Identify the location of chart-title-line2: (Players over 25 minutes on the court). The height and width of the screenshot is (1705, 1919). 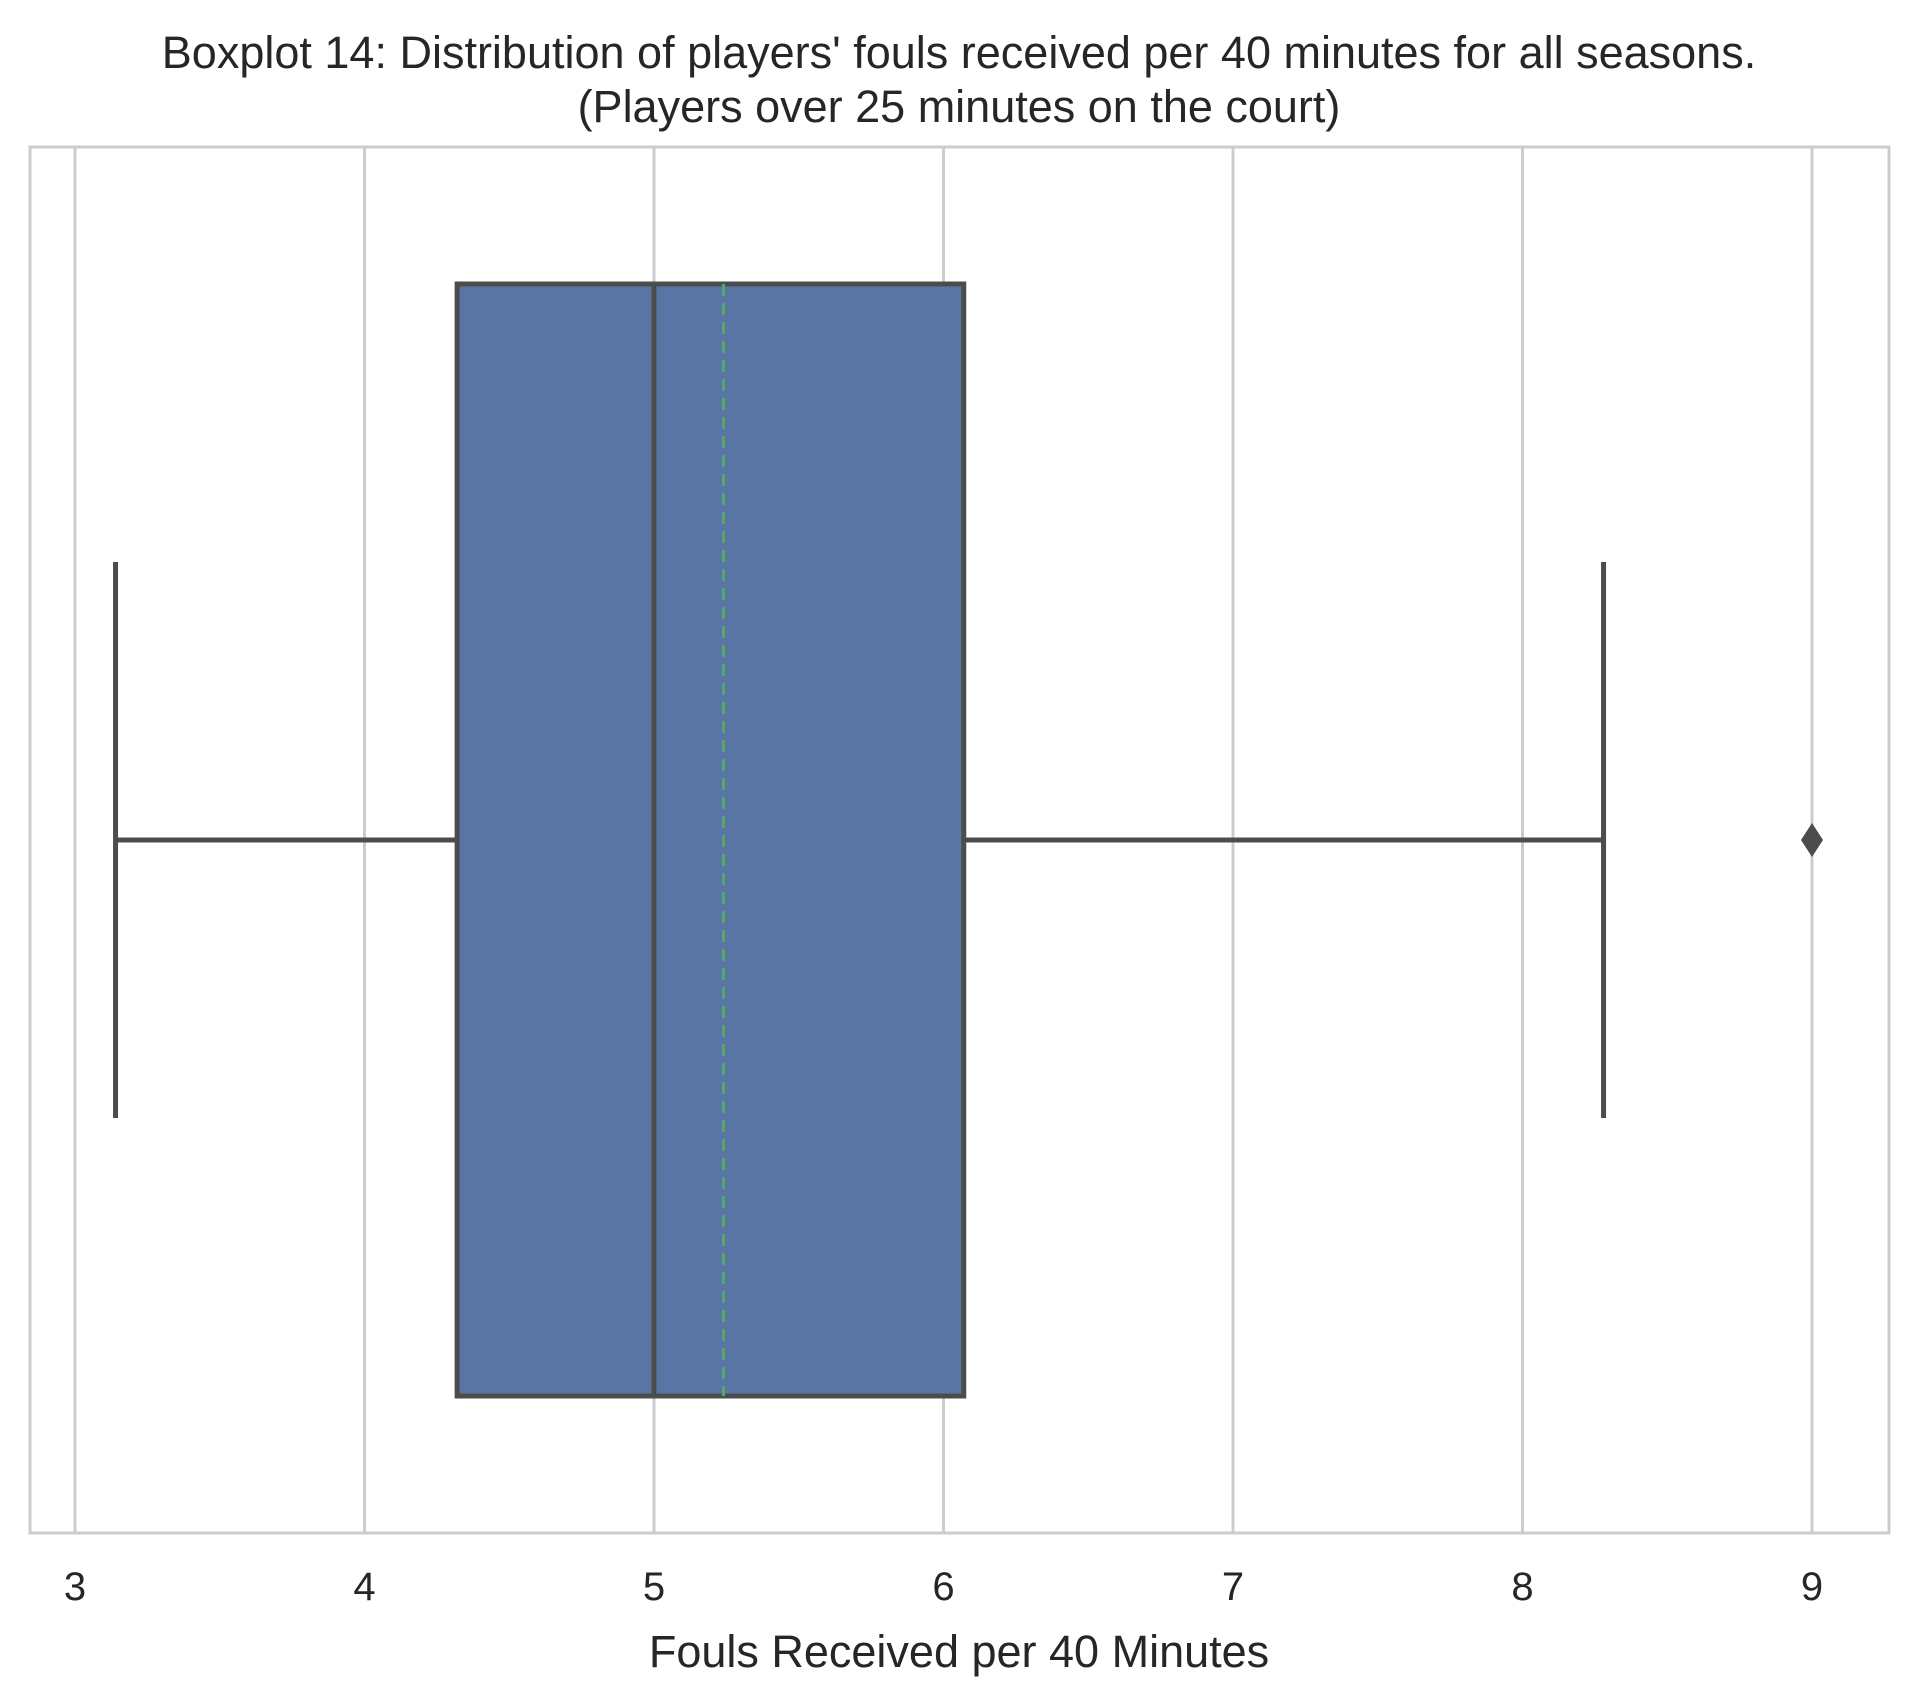
(959, 106).